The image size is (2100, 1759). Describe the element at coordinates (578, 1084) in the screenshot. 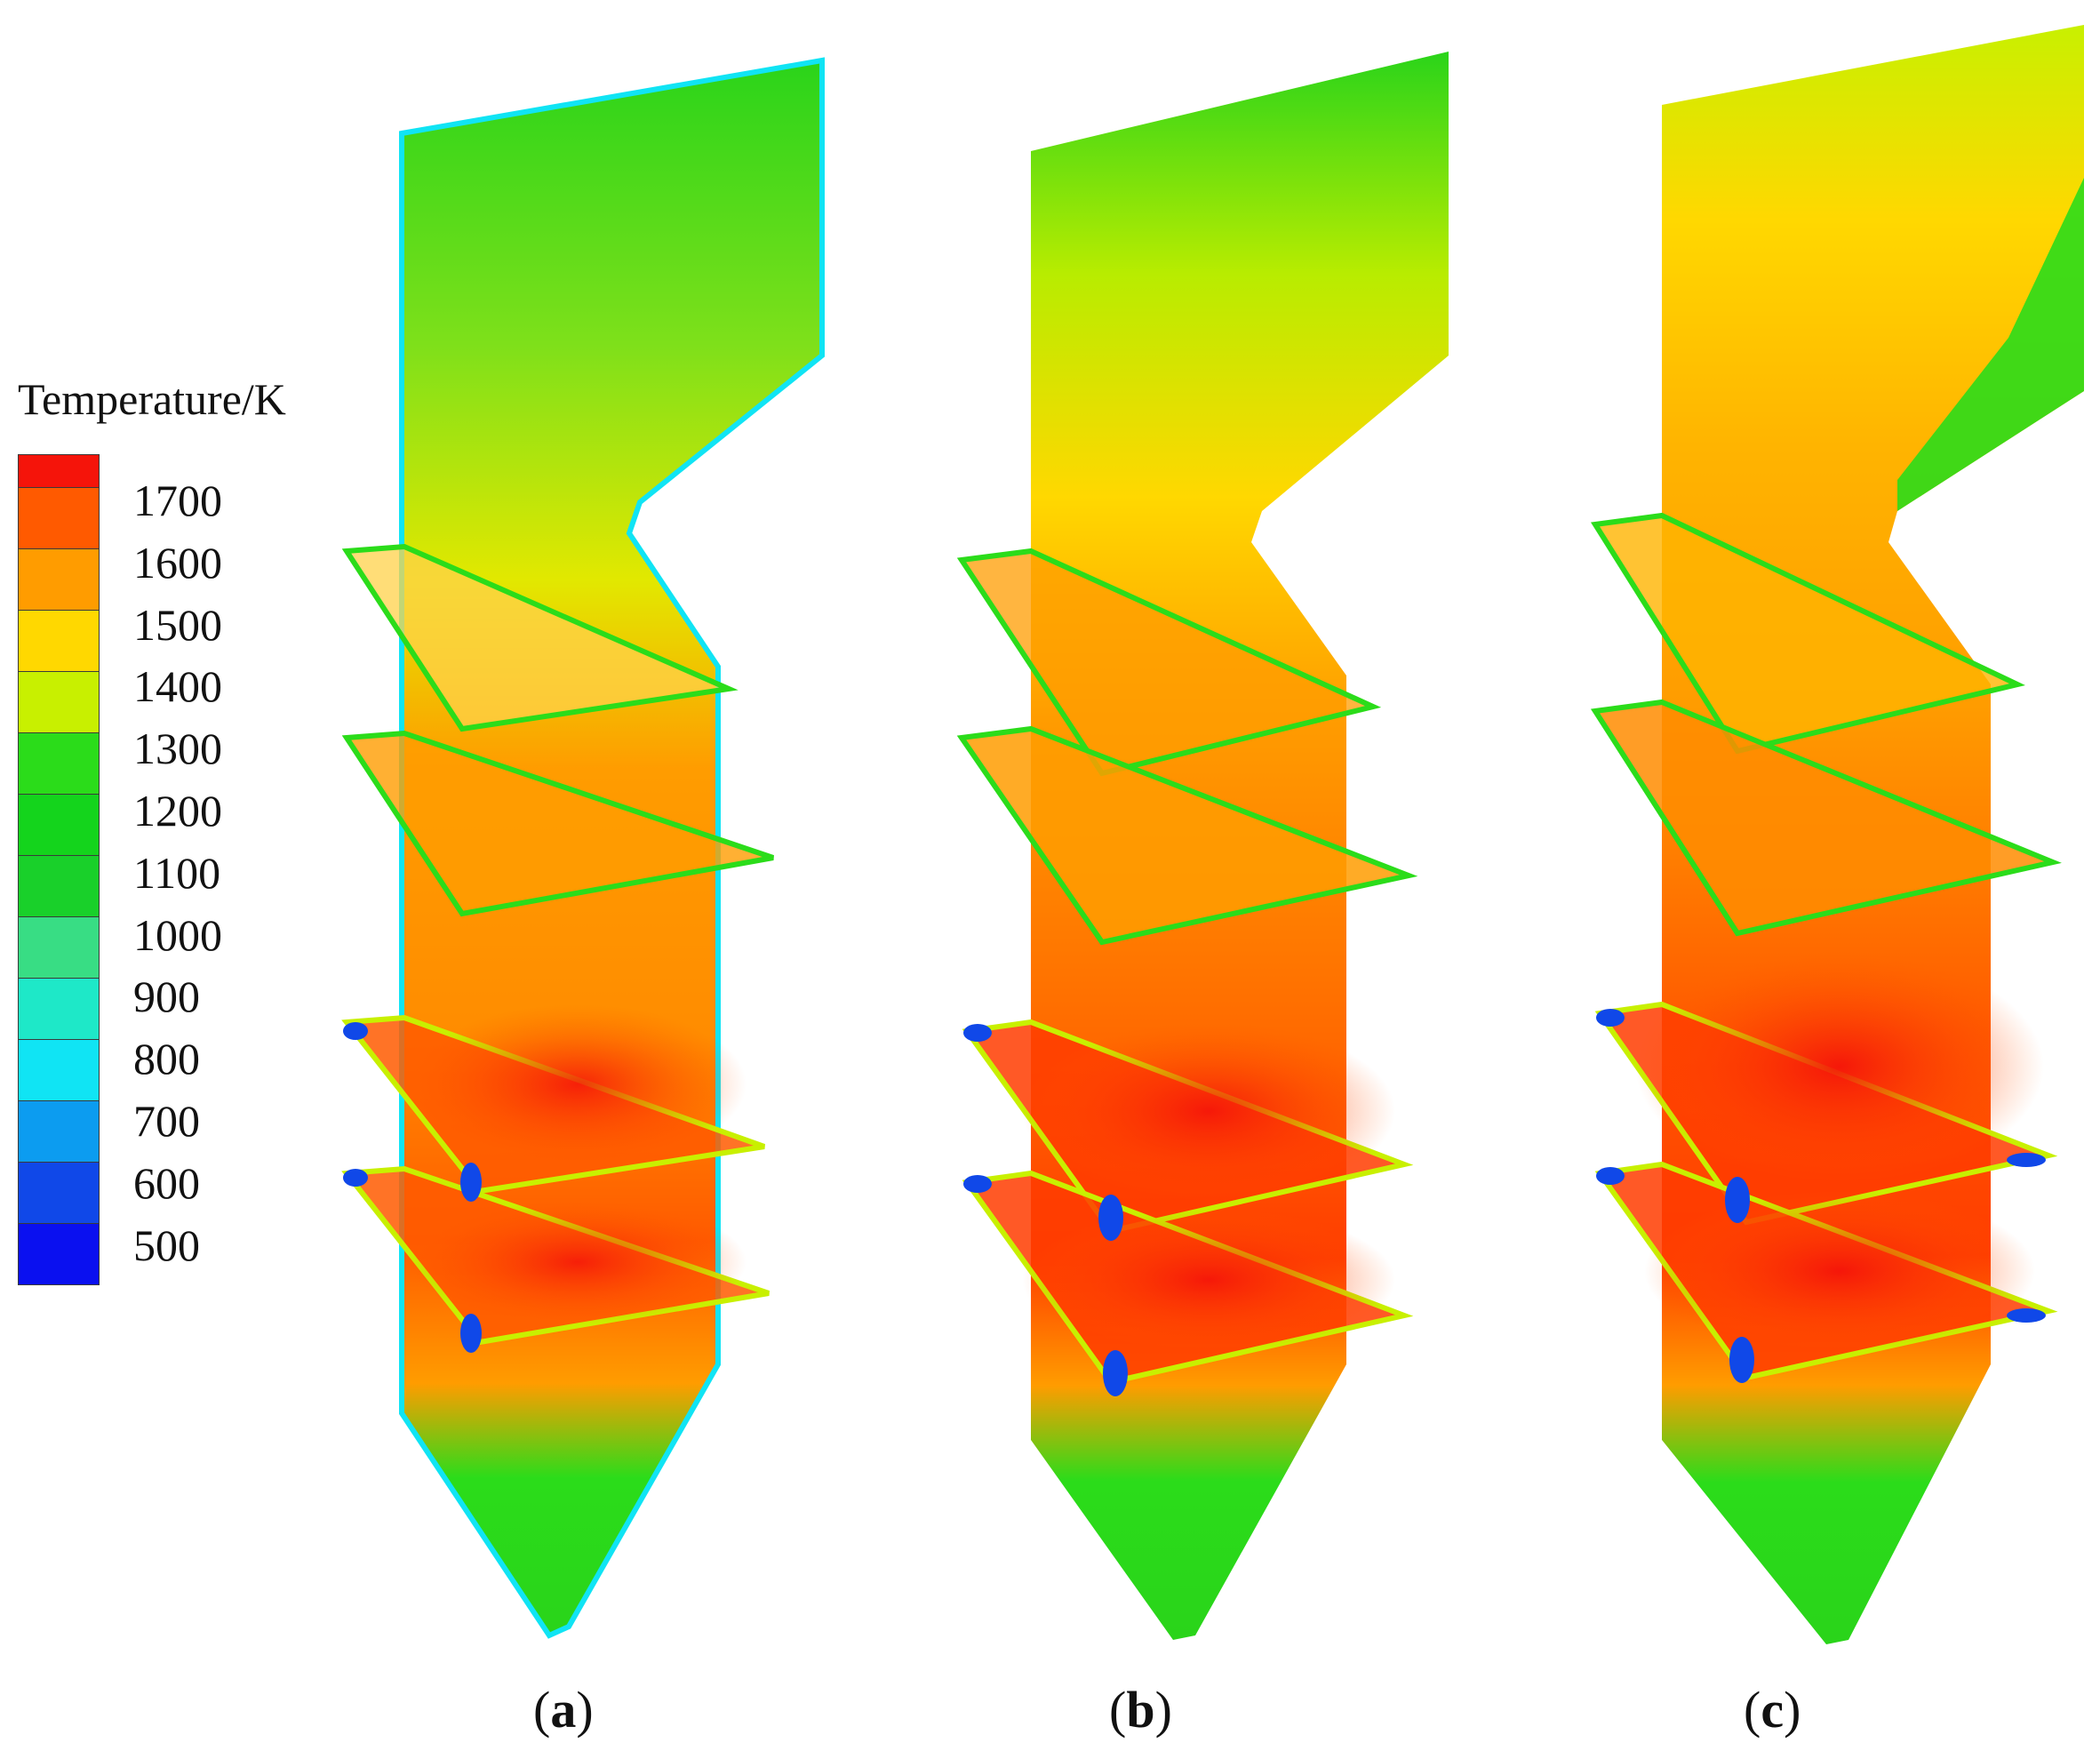

I see `hot-zone-a1` at that location.